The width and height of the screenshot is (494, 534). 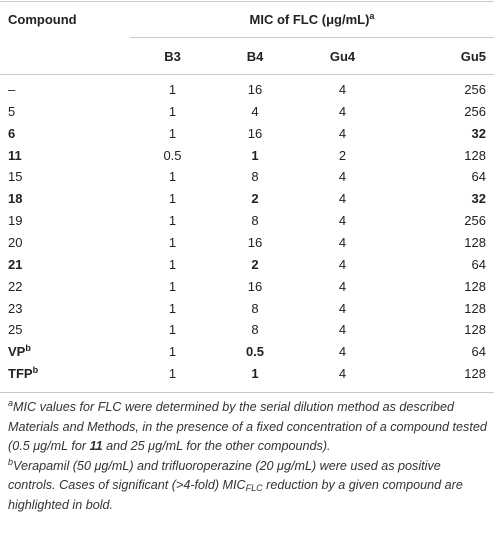 What do you see at coordinates (255, 352) in the screenshot?
I see `mic-cell: 0.5` at bounding box center [255, 352].